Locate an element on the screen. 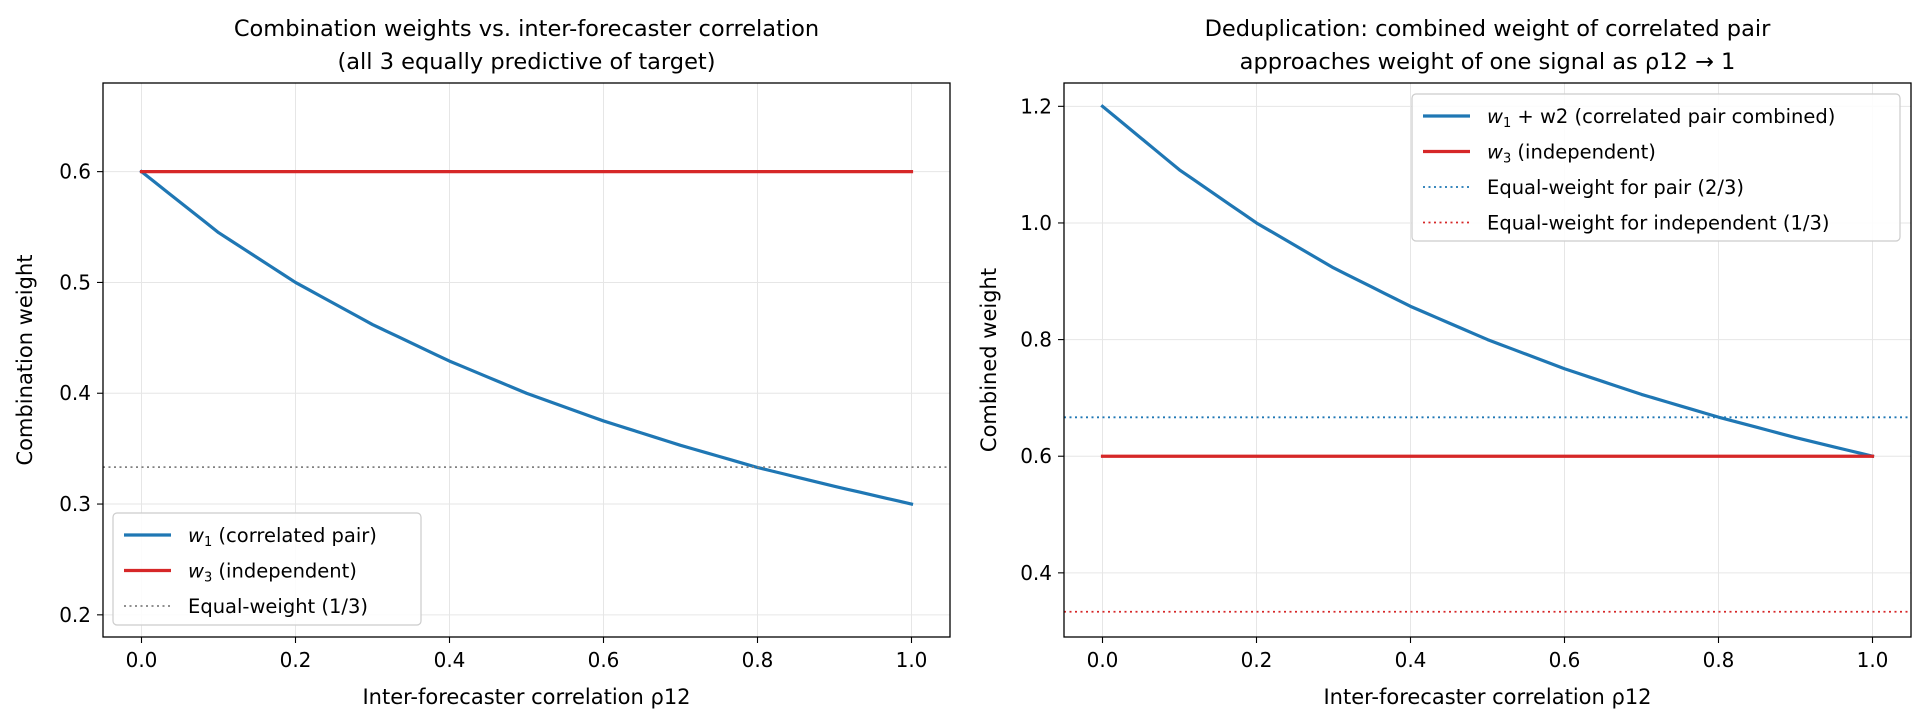 Image resolution: width=1927 pixels, height=725 pixels. chart-title-line-2: (all 3 equally predictive of target) is located at coordinates (526, 62).